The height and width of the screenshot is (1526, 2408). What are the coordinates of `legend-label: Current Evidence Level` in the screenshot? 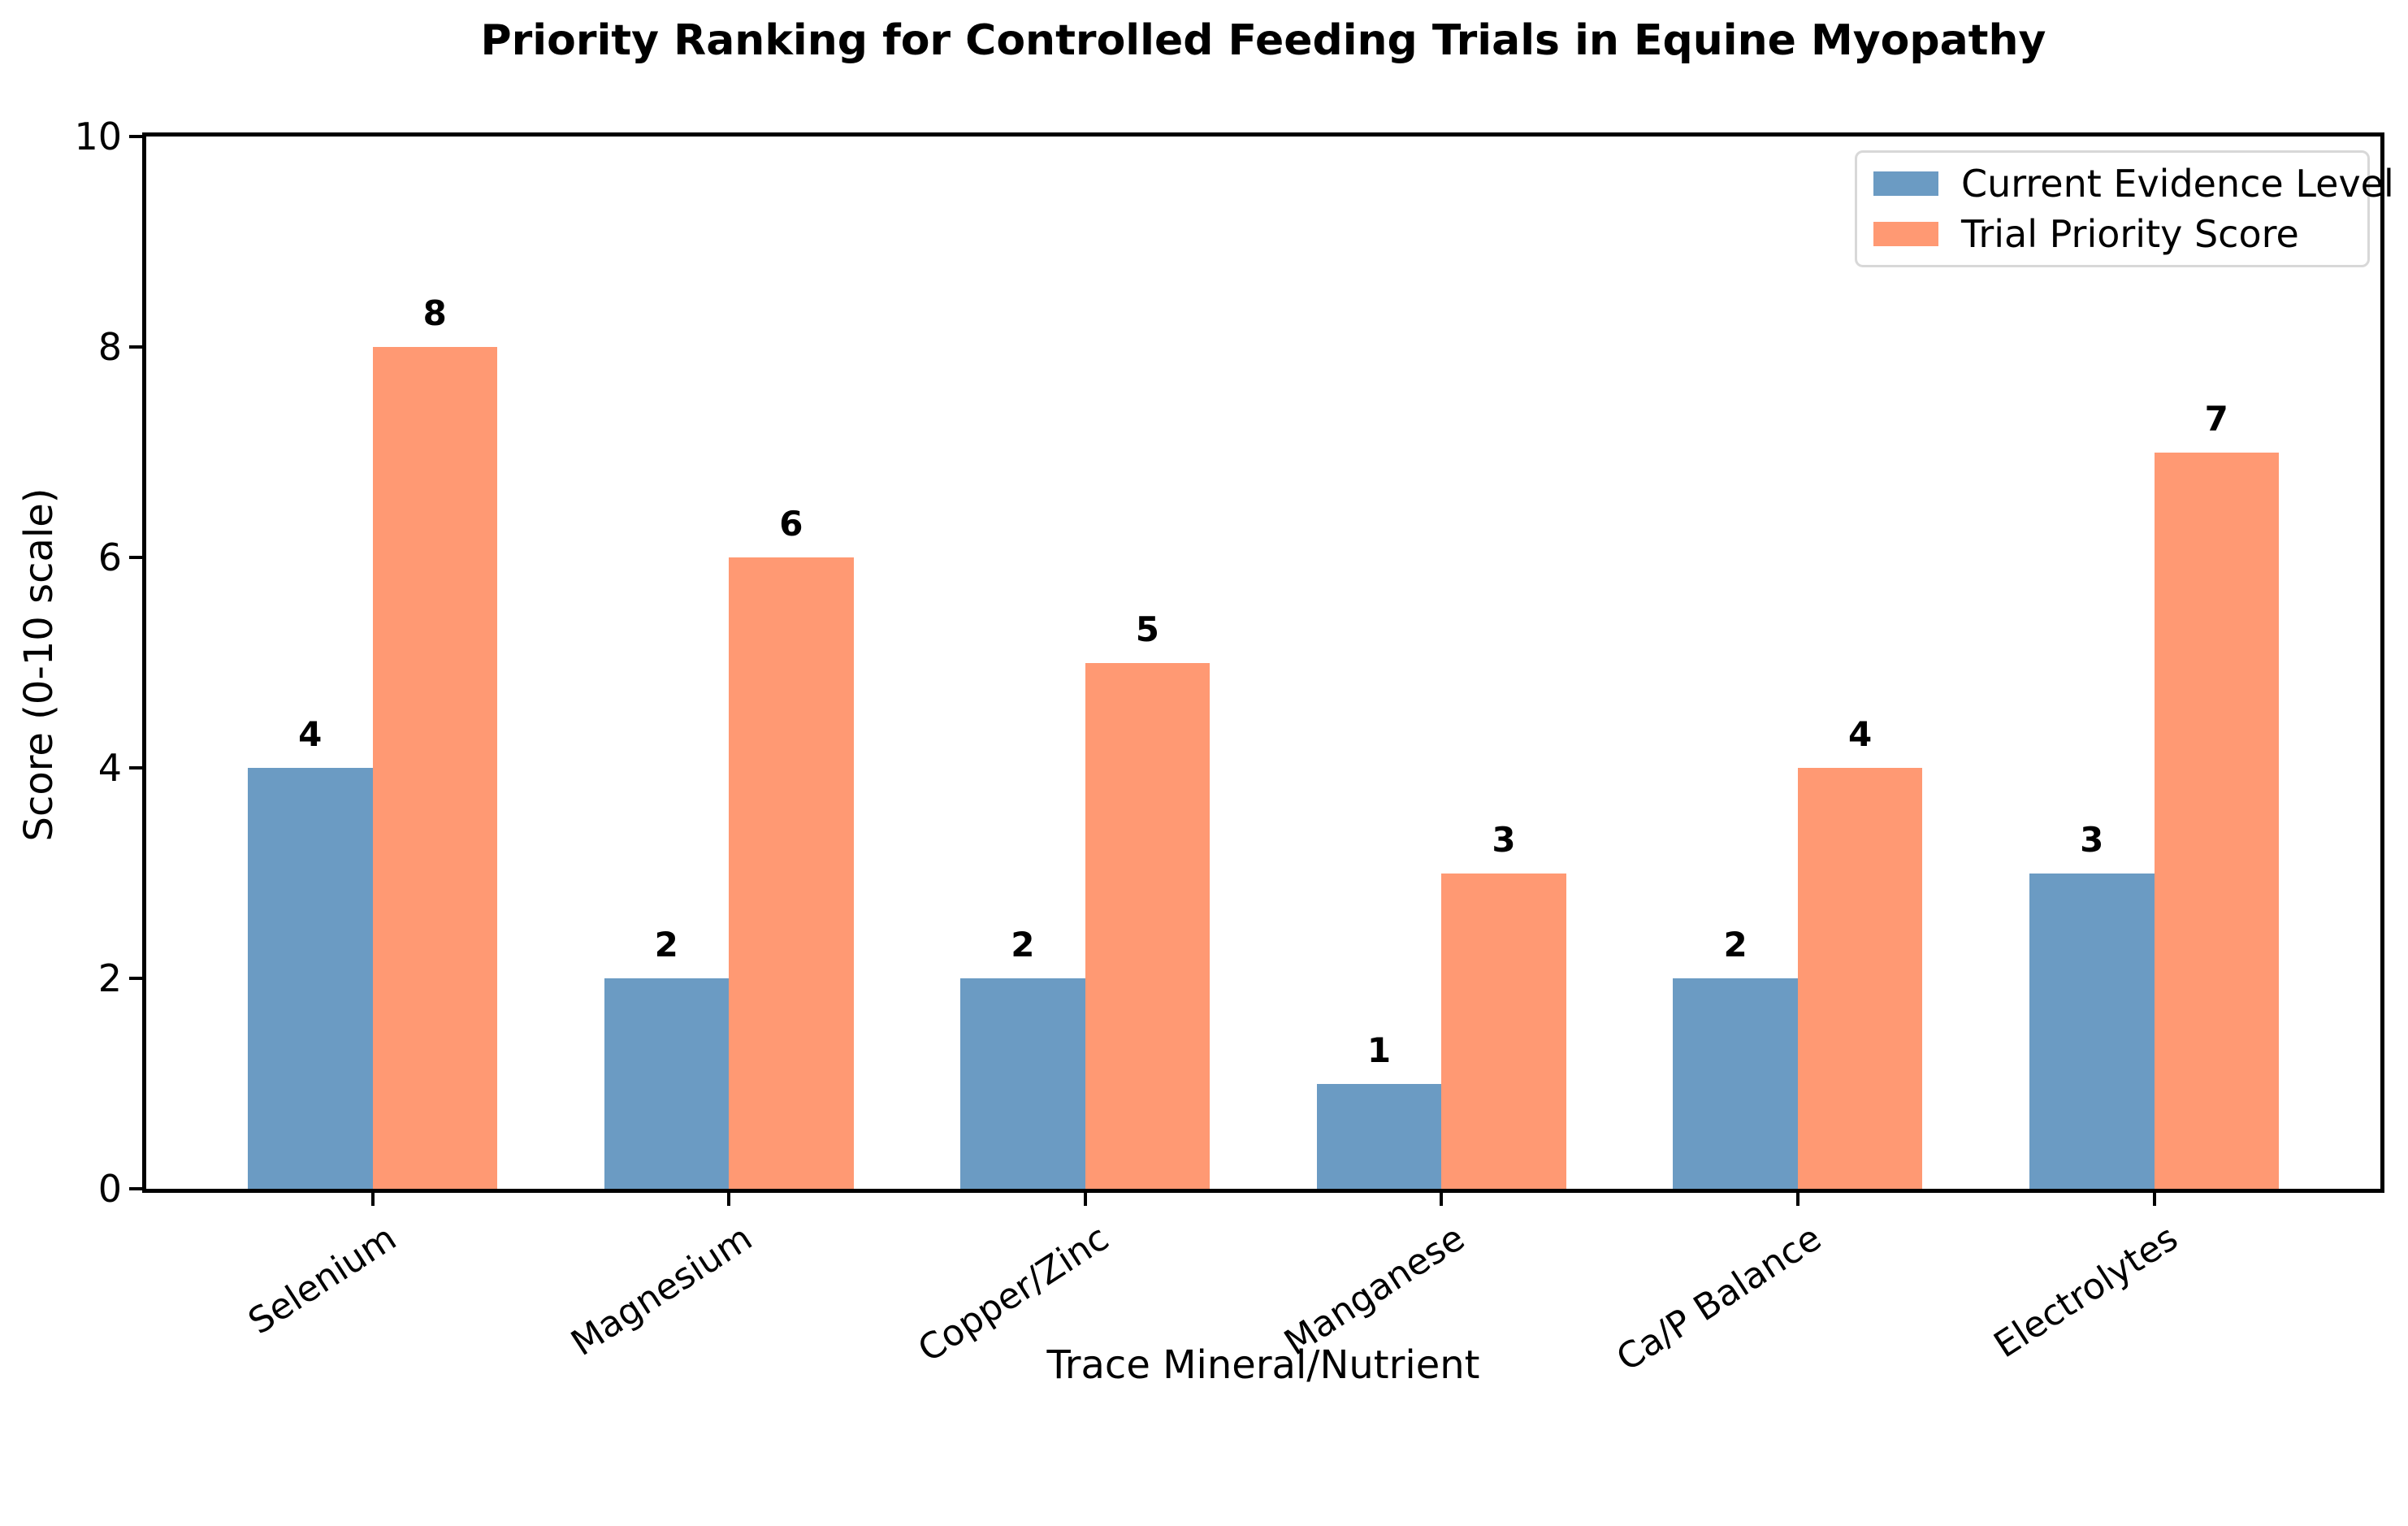 It's located at (2177, 184).